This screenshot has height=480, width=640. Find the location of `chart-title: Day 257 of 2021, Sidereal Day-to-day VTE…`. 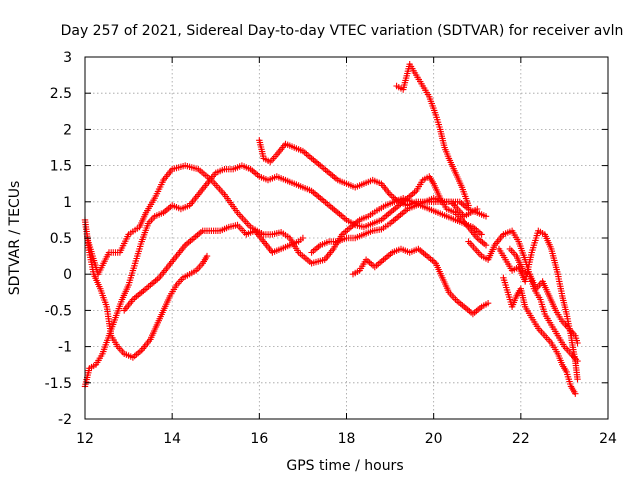

chart-title: Day 257 of 2021, Sidereal Day-to-day VTE… is located at coordinates (342, 31).